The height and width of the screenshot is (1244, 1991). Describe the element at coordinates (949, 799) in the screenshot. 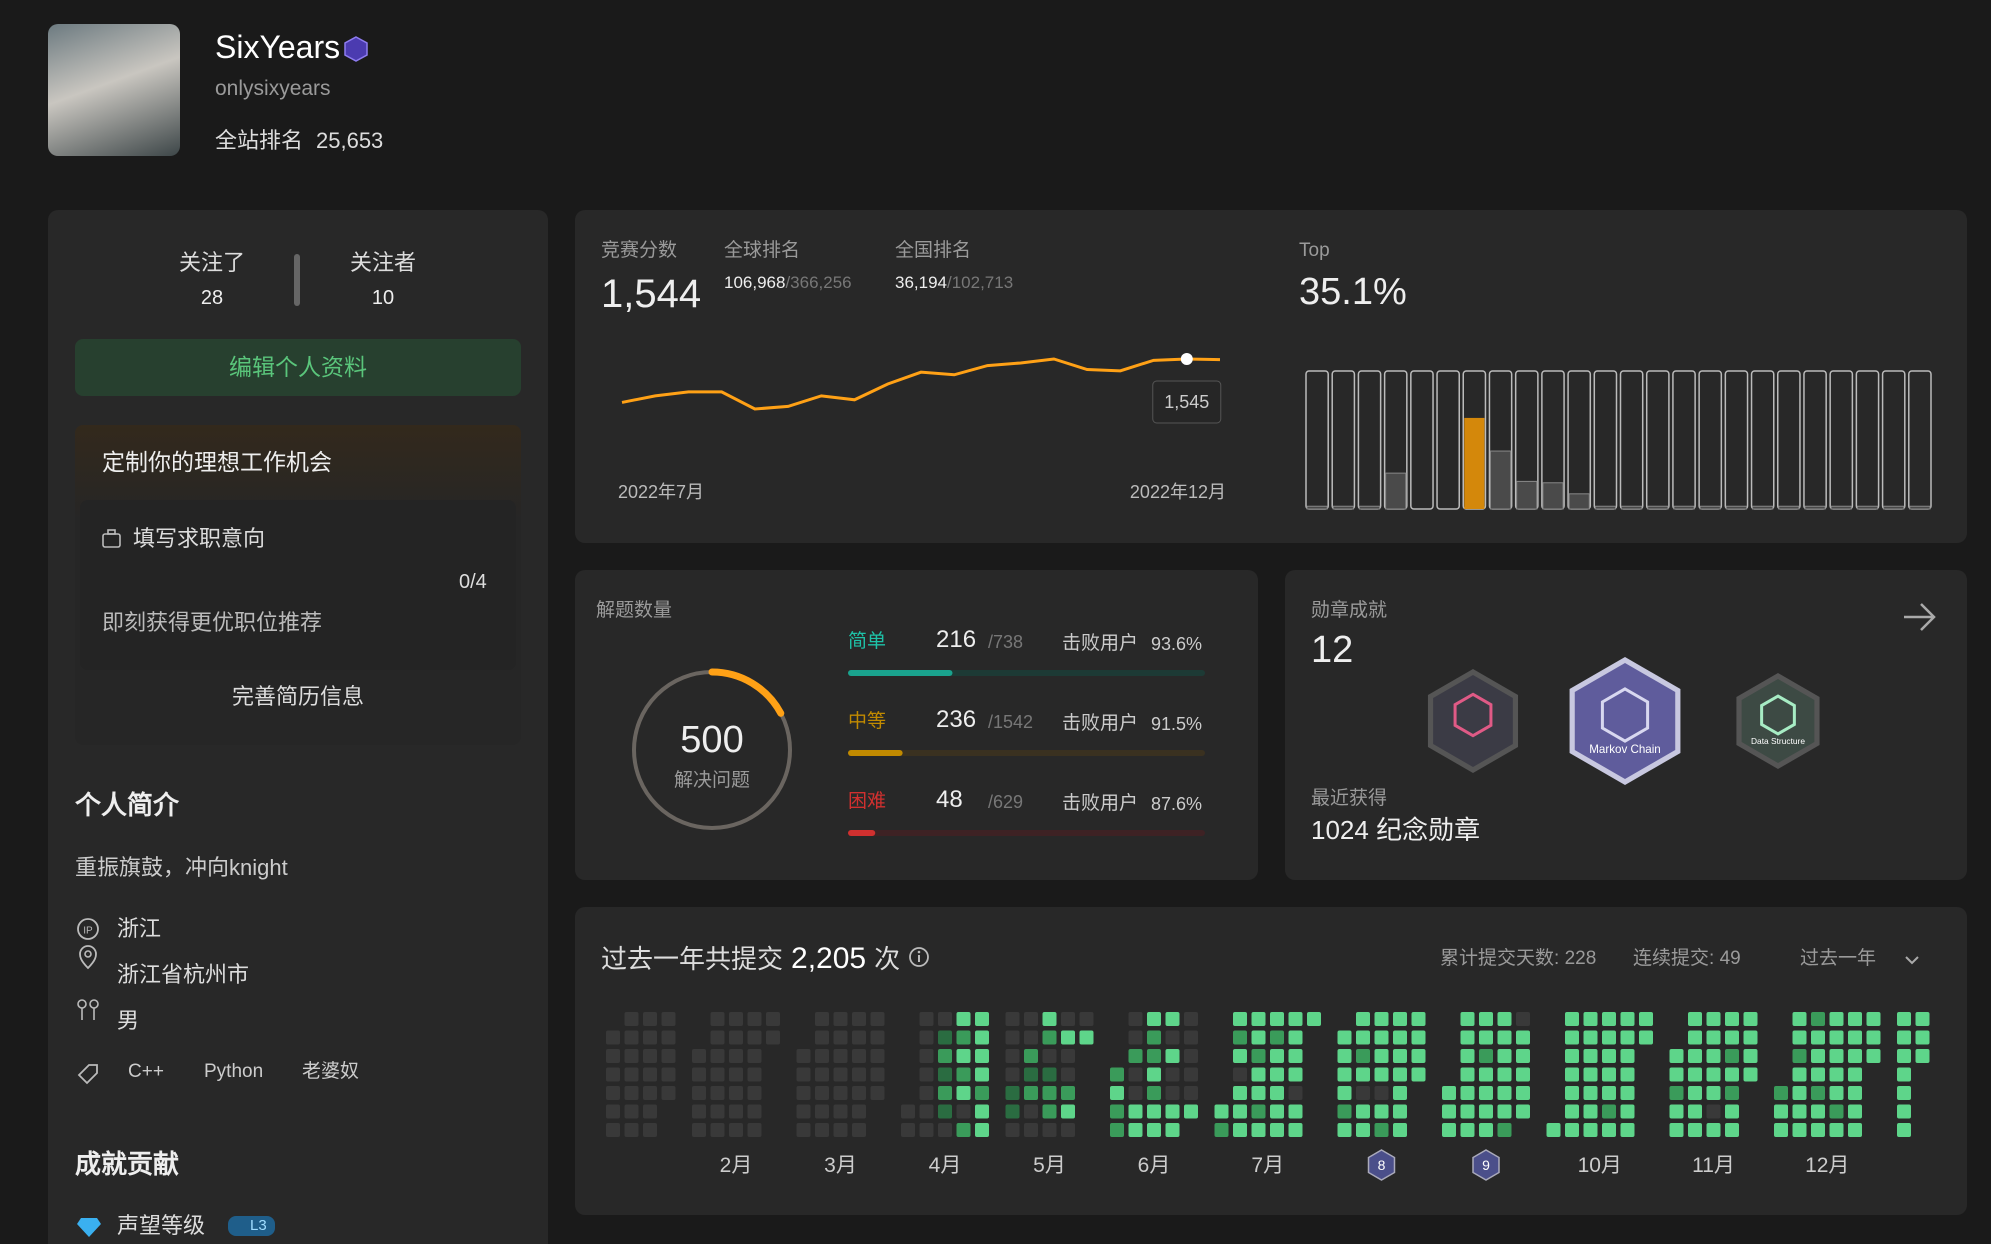

I see `level-solved: 48` at that location.